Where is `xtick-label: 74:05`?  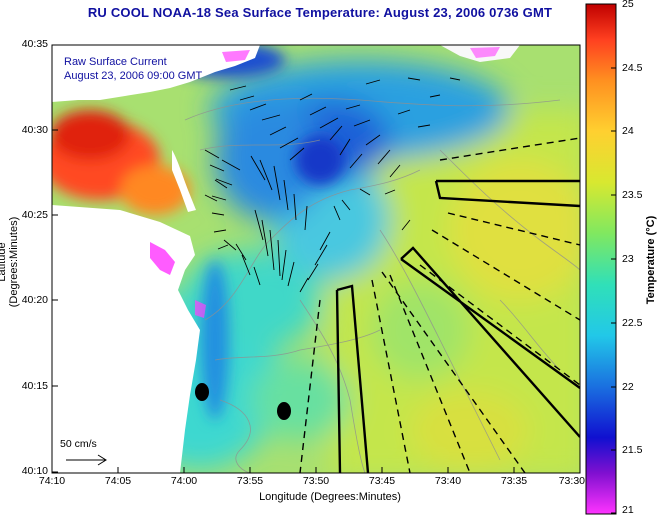
xtick-label: 74:05 is located at coordinates (118, 481).